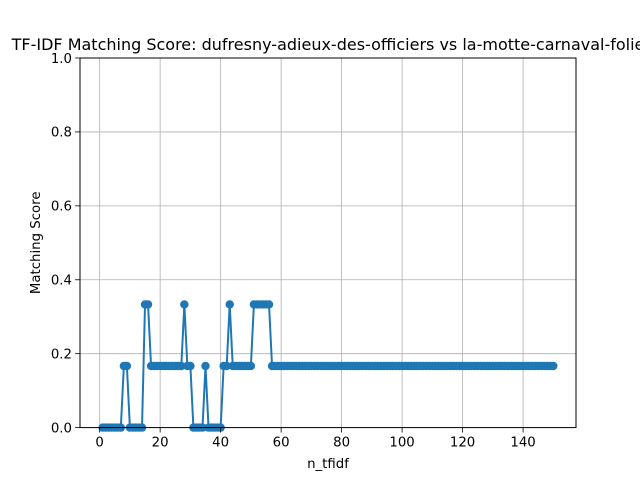 The image size is (640, 480). Describe the element at coordinates (401, 443) in the screenshot. I see `x-tick-label: 100` at that location.